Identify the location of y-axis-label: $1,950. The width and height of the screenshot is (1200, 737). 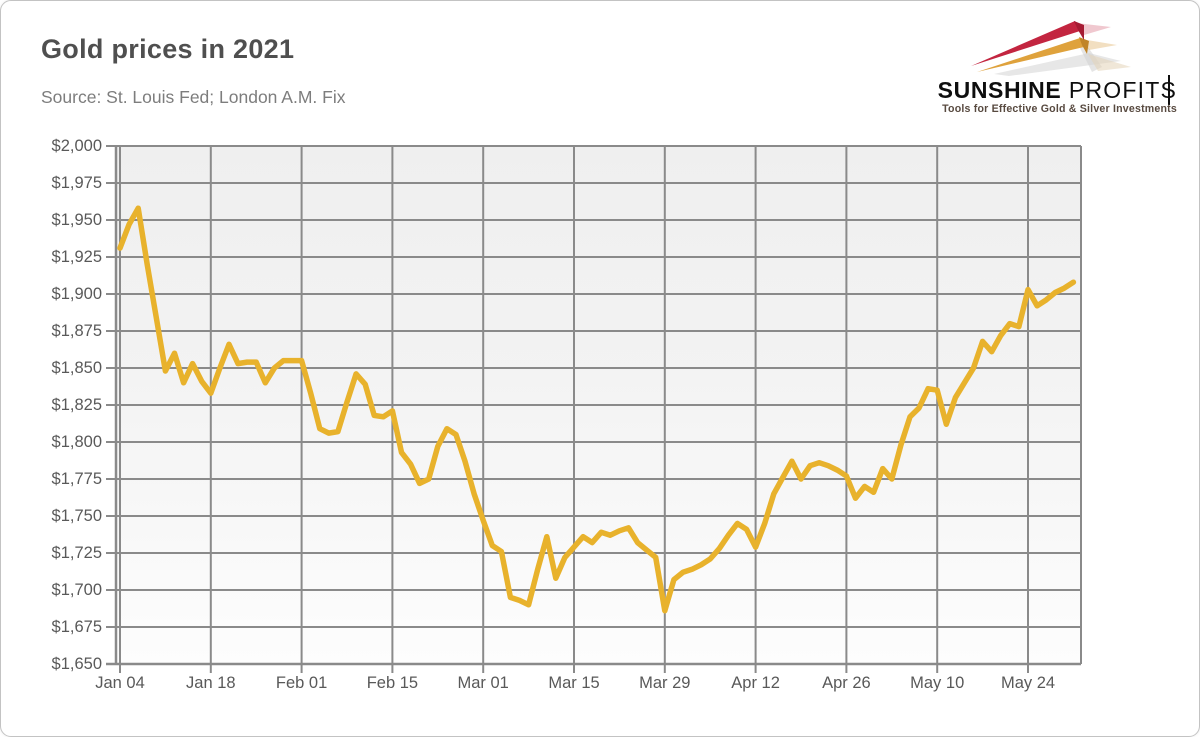
(76, 220).